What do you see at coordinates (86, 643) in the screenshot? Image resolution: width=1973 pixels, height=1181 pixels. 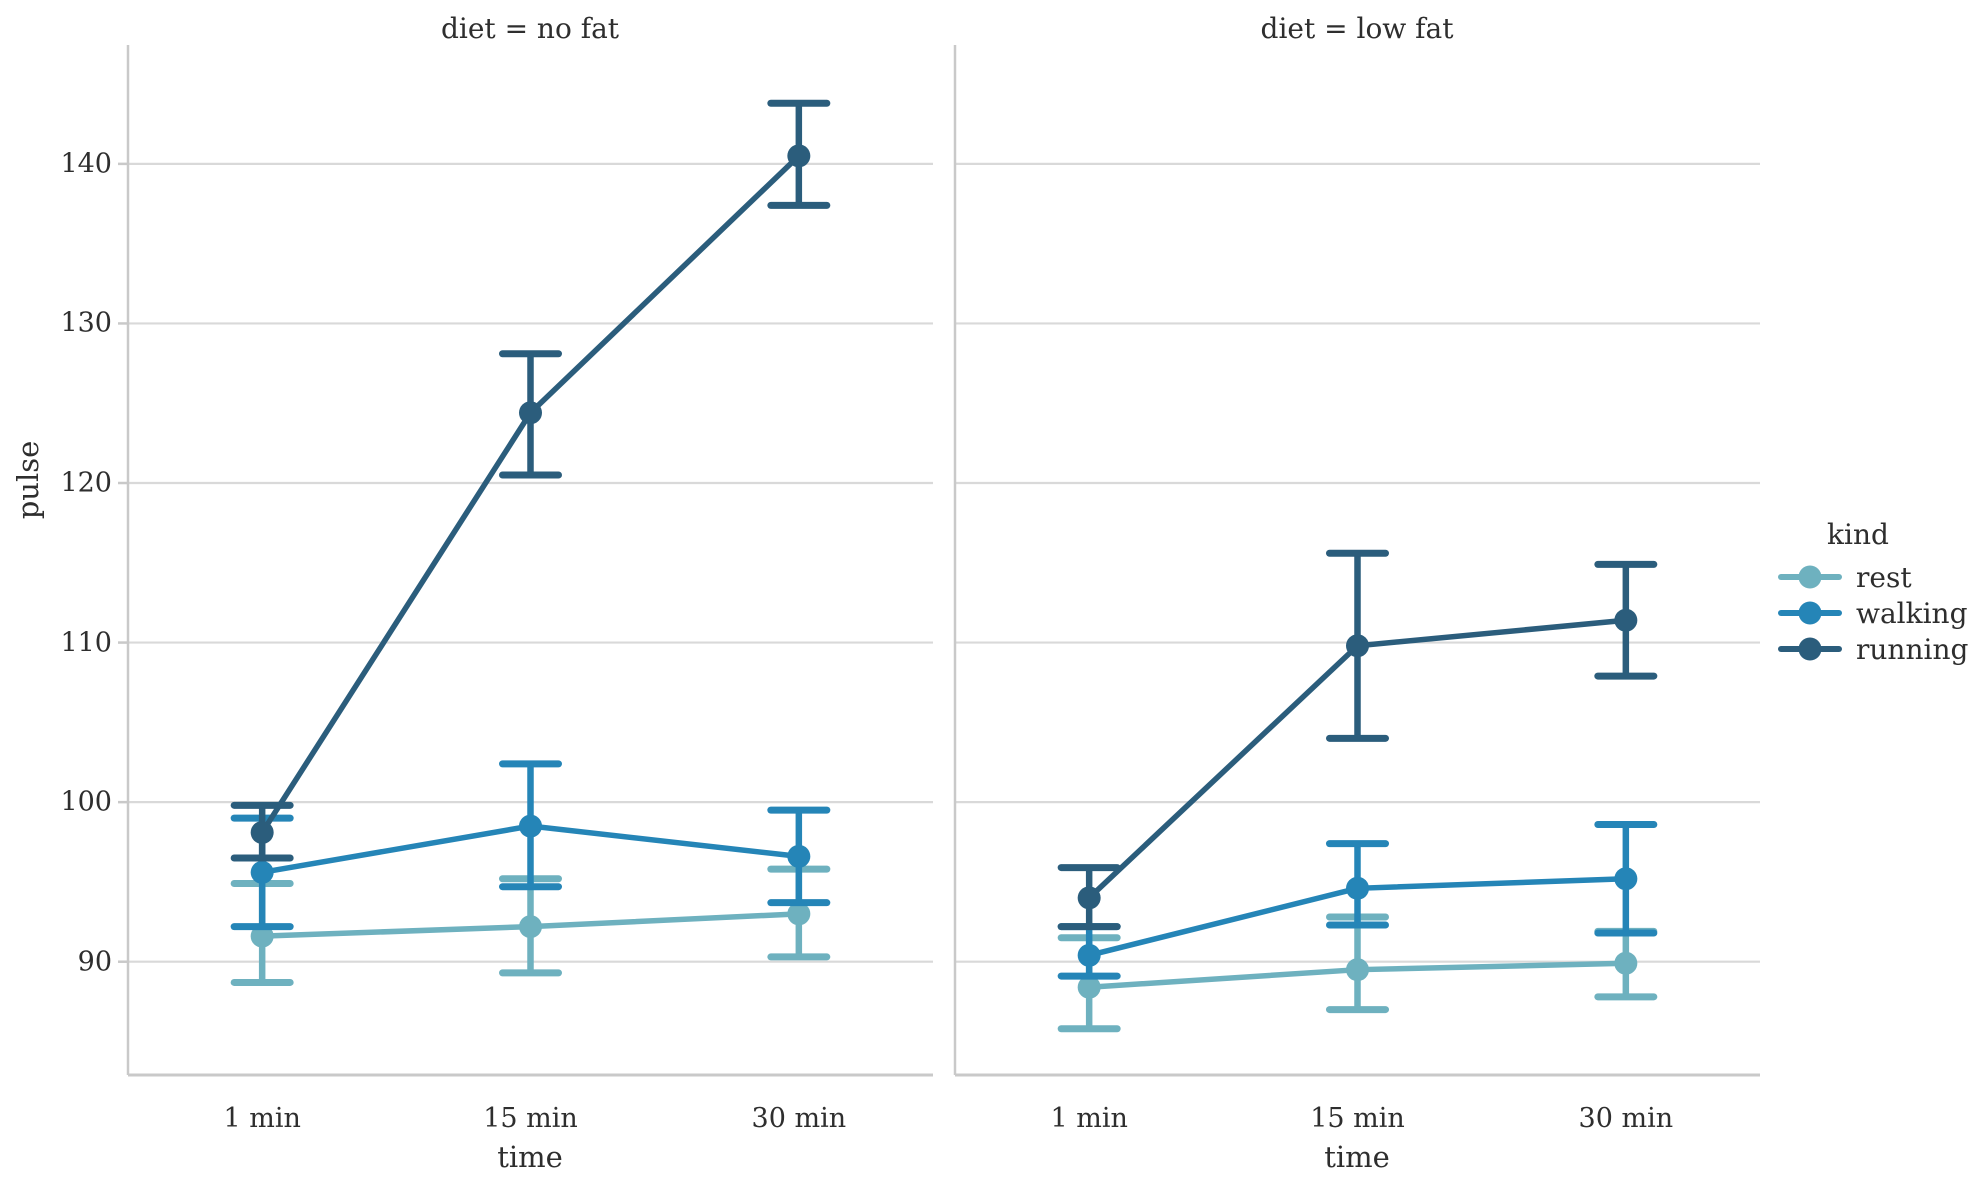 I see `y-tick-label: 110` at bounding box center [86, 643].